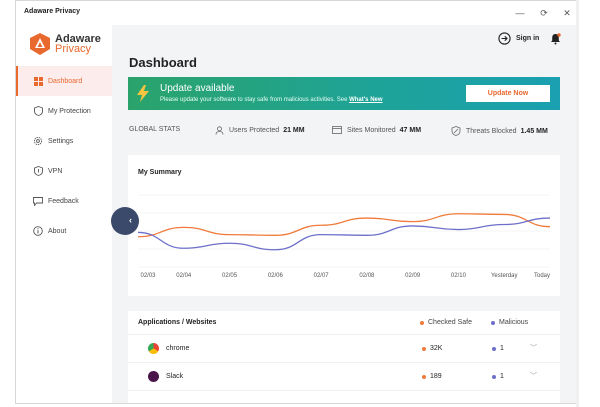 The image size is (600, 407). I want to click on sidebar-item-about: About, so click(64, 231).